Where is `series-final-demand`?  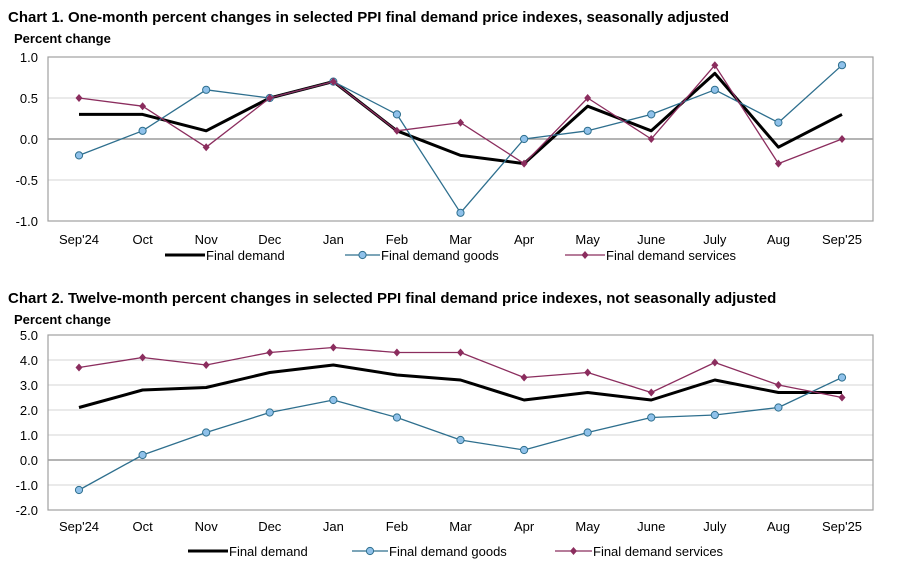
series-final-demand is located at coordinates (461, 118).